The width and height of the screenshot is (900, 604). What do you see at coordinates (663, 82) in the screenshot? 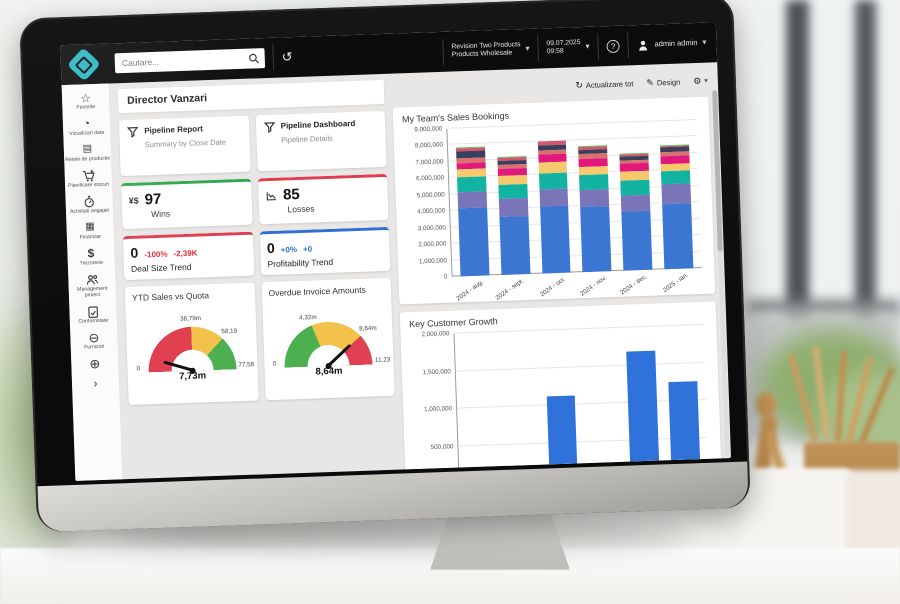
I see `design-button: ✎ Design` at bounding box center [663, 82].